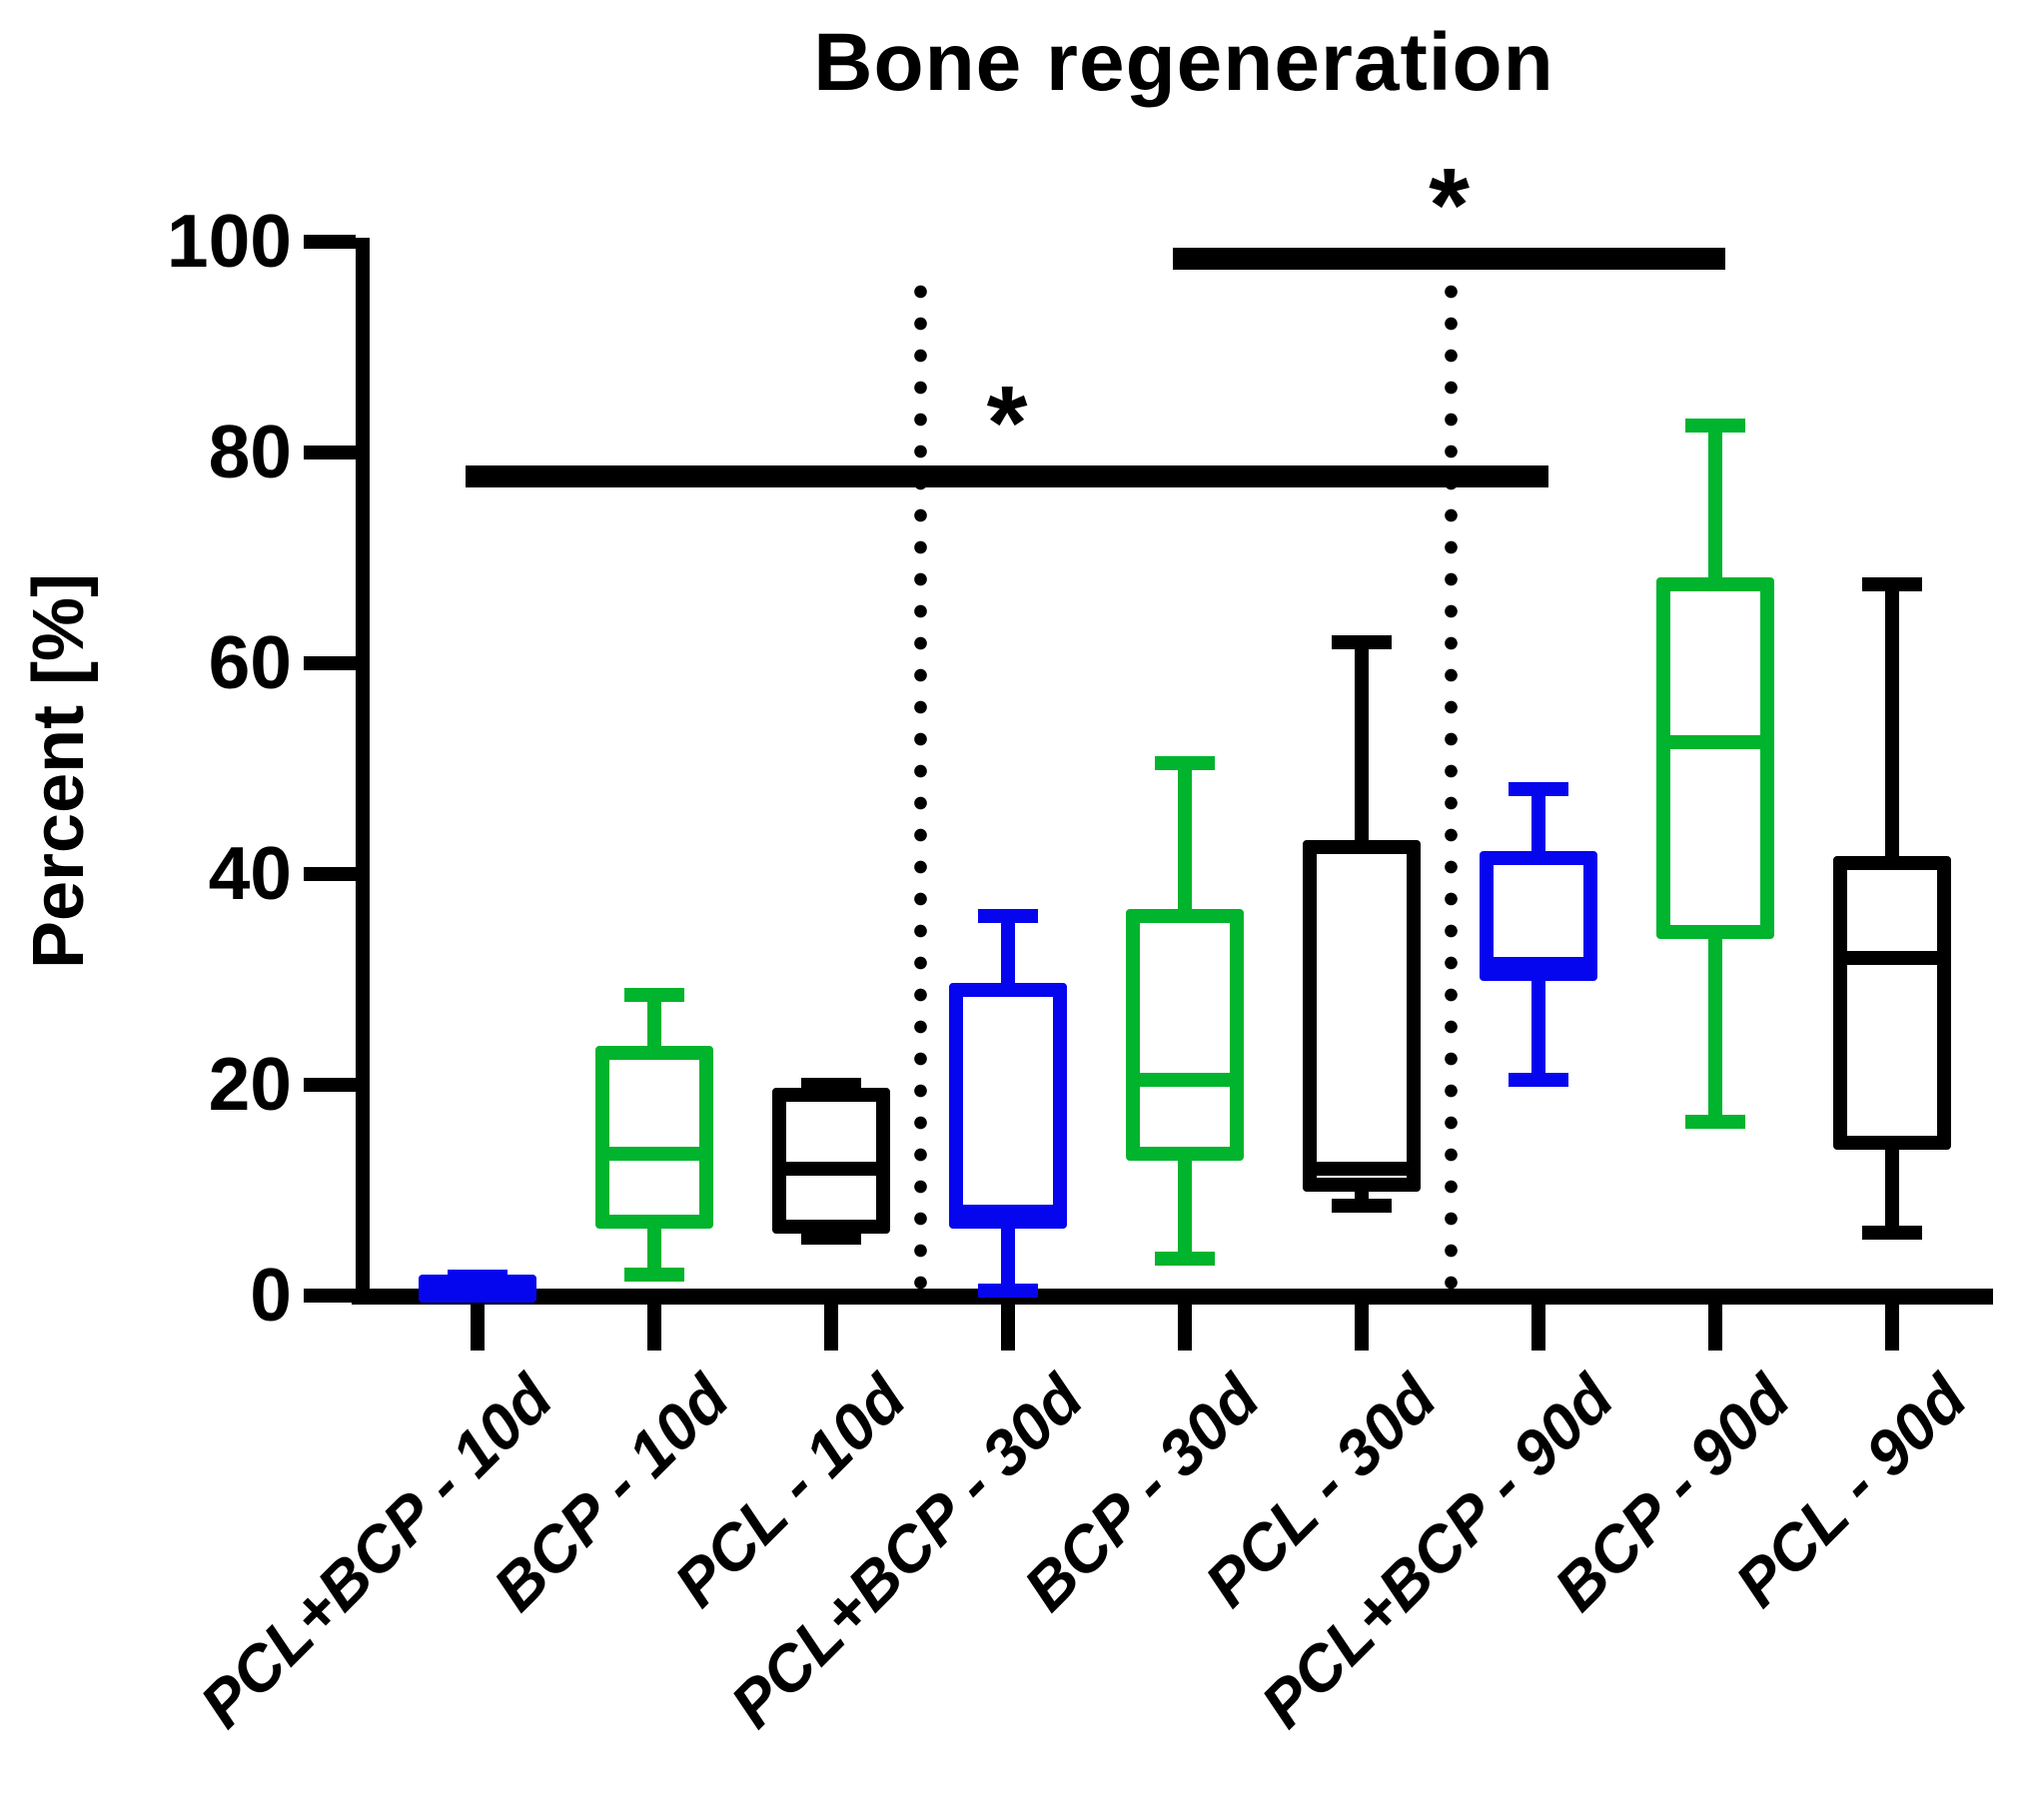 This screenshot has width=2027, height=1820. Describe the element at coordinates (229, 240) in the screenshot. I see `y-tick-label: 100` at that location.